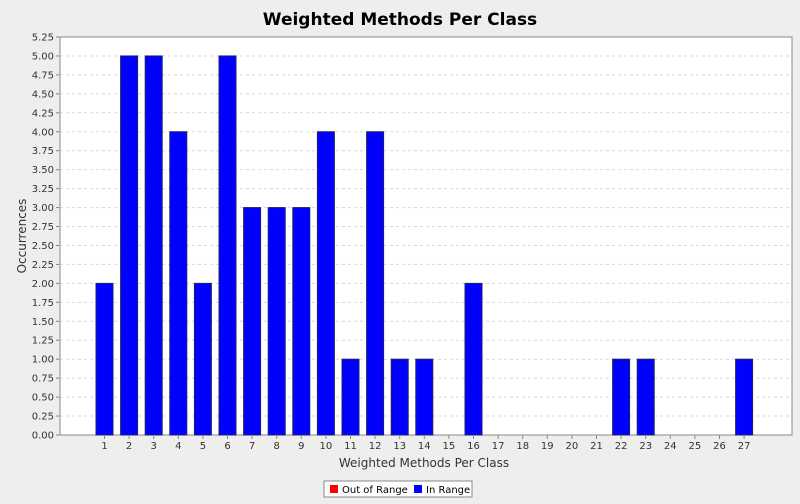  I want to click on x-axis-label: Weighted Methods Per Class, so click(424, 463).